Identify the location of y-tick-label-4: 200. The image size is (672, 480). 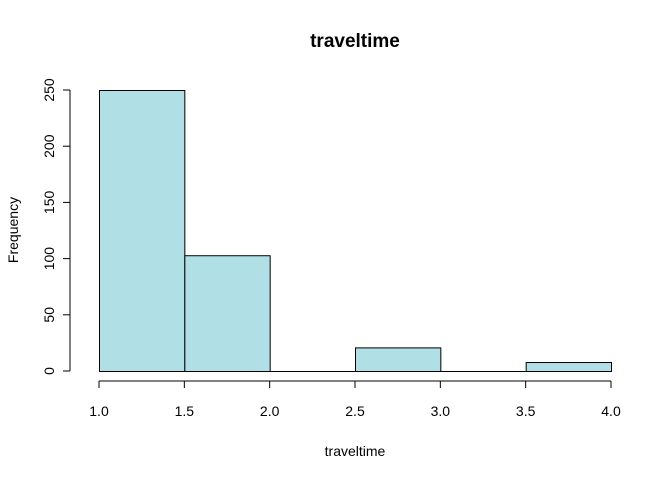
(49, 146).